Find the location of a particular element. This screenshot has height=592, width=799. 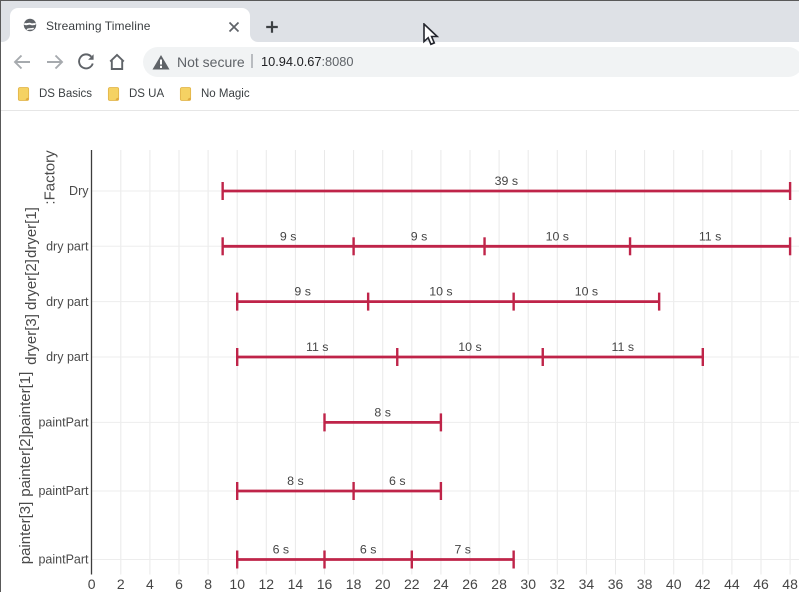

svg-text: 12 is located at coordinates (267, 584).